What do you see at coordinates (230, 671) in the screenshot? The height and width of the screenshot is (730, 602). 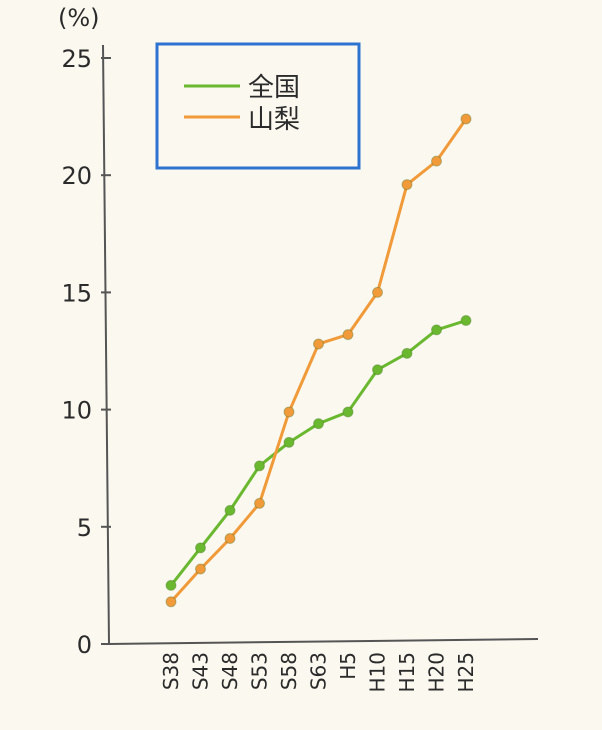 I see `x-tick-label: S48` at bounding box center [230, 671].